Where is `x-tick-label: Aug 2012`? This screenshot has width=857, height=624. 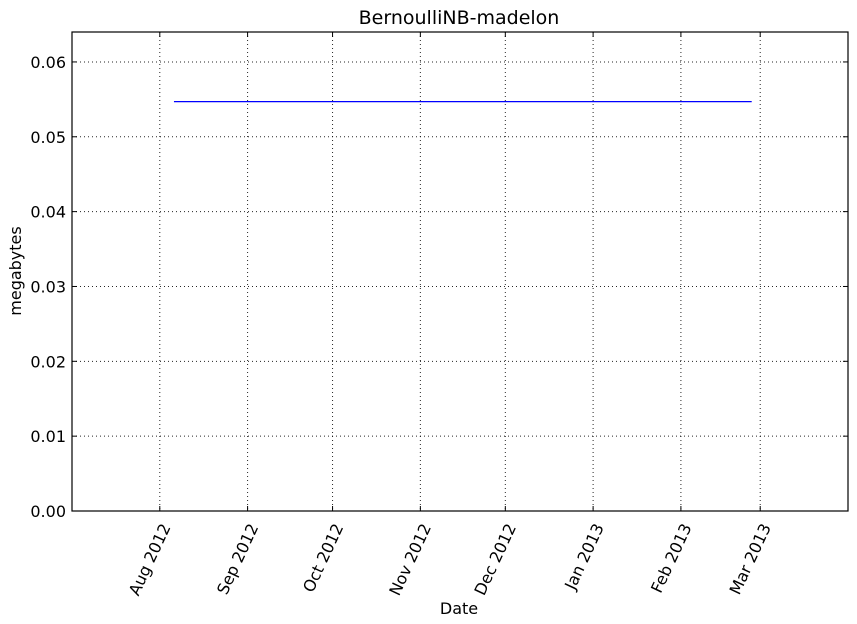
x-tick-label: Aug 2012 is located at coordinates (150, 560).